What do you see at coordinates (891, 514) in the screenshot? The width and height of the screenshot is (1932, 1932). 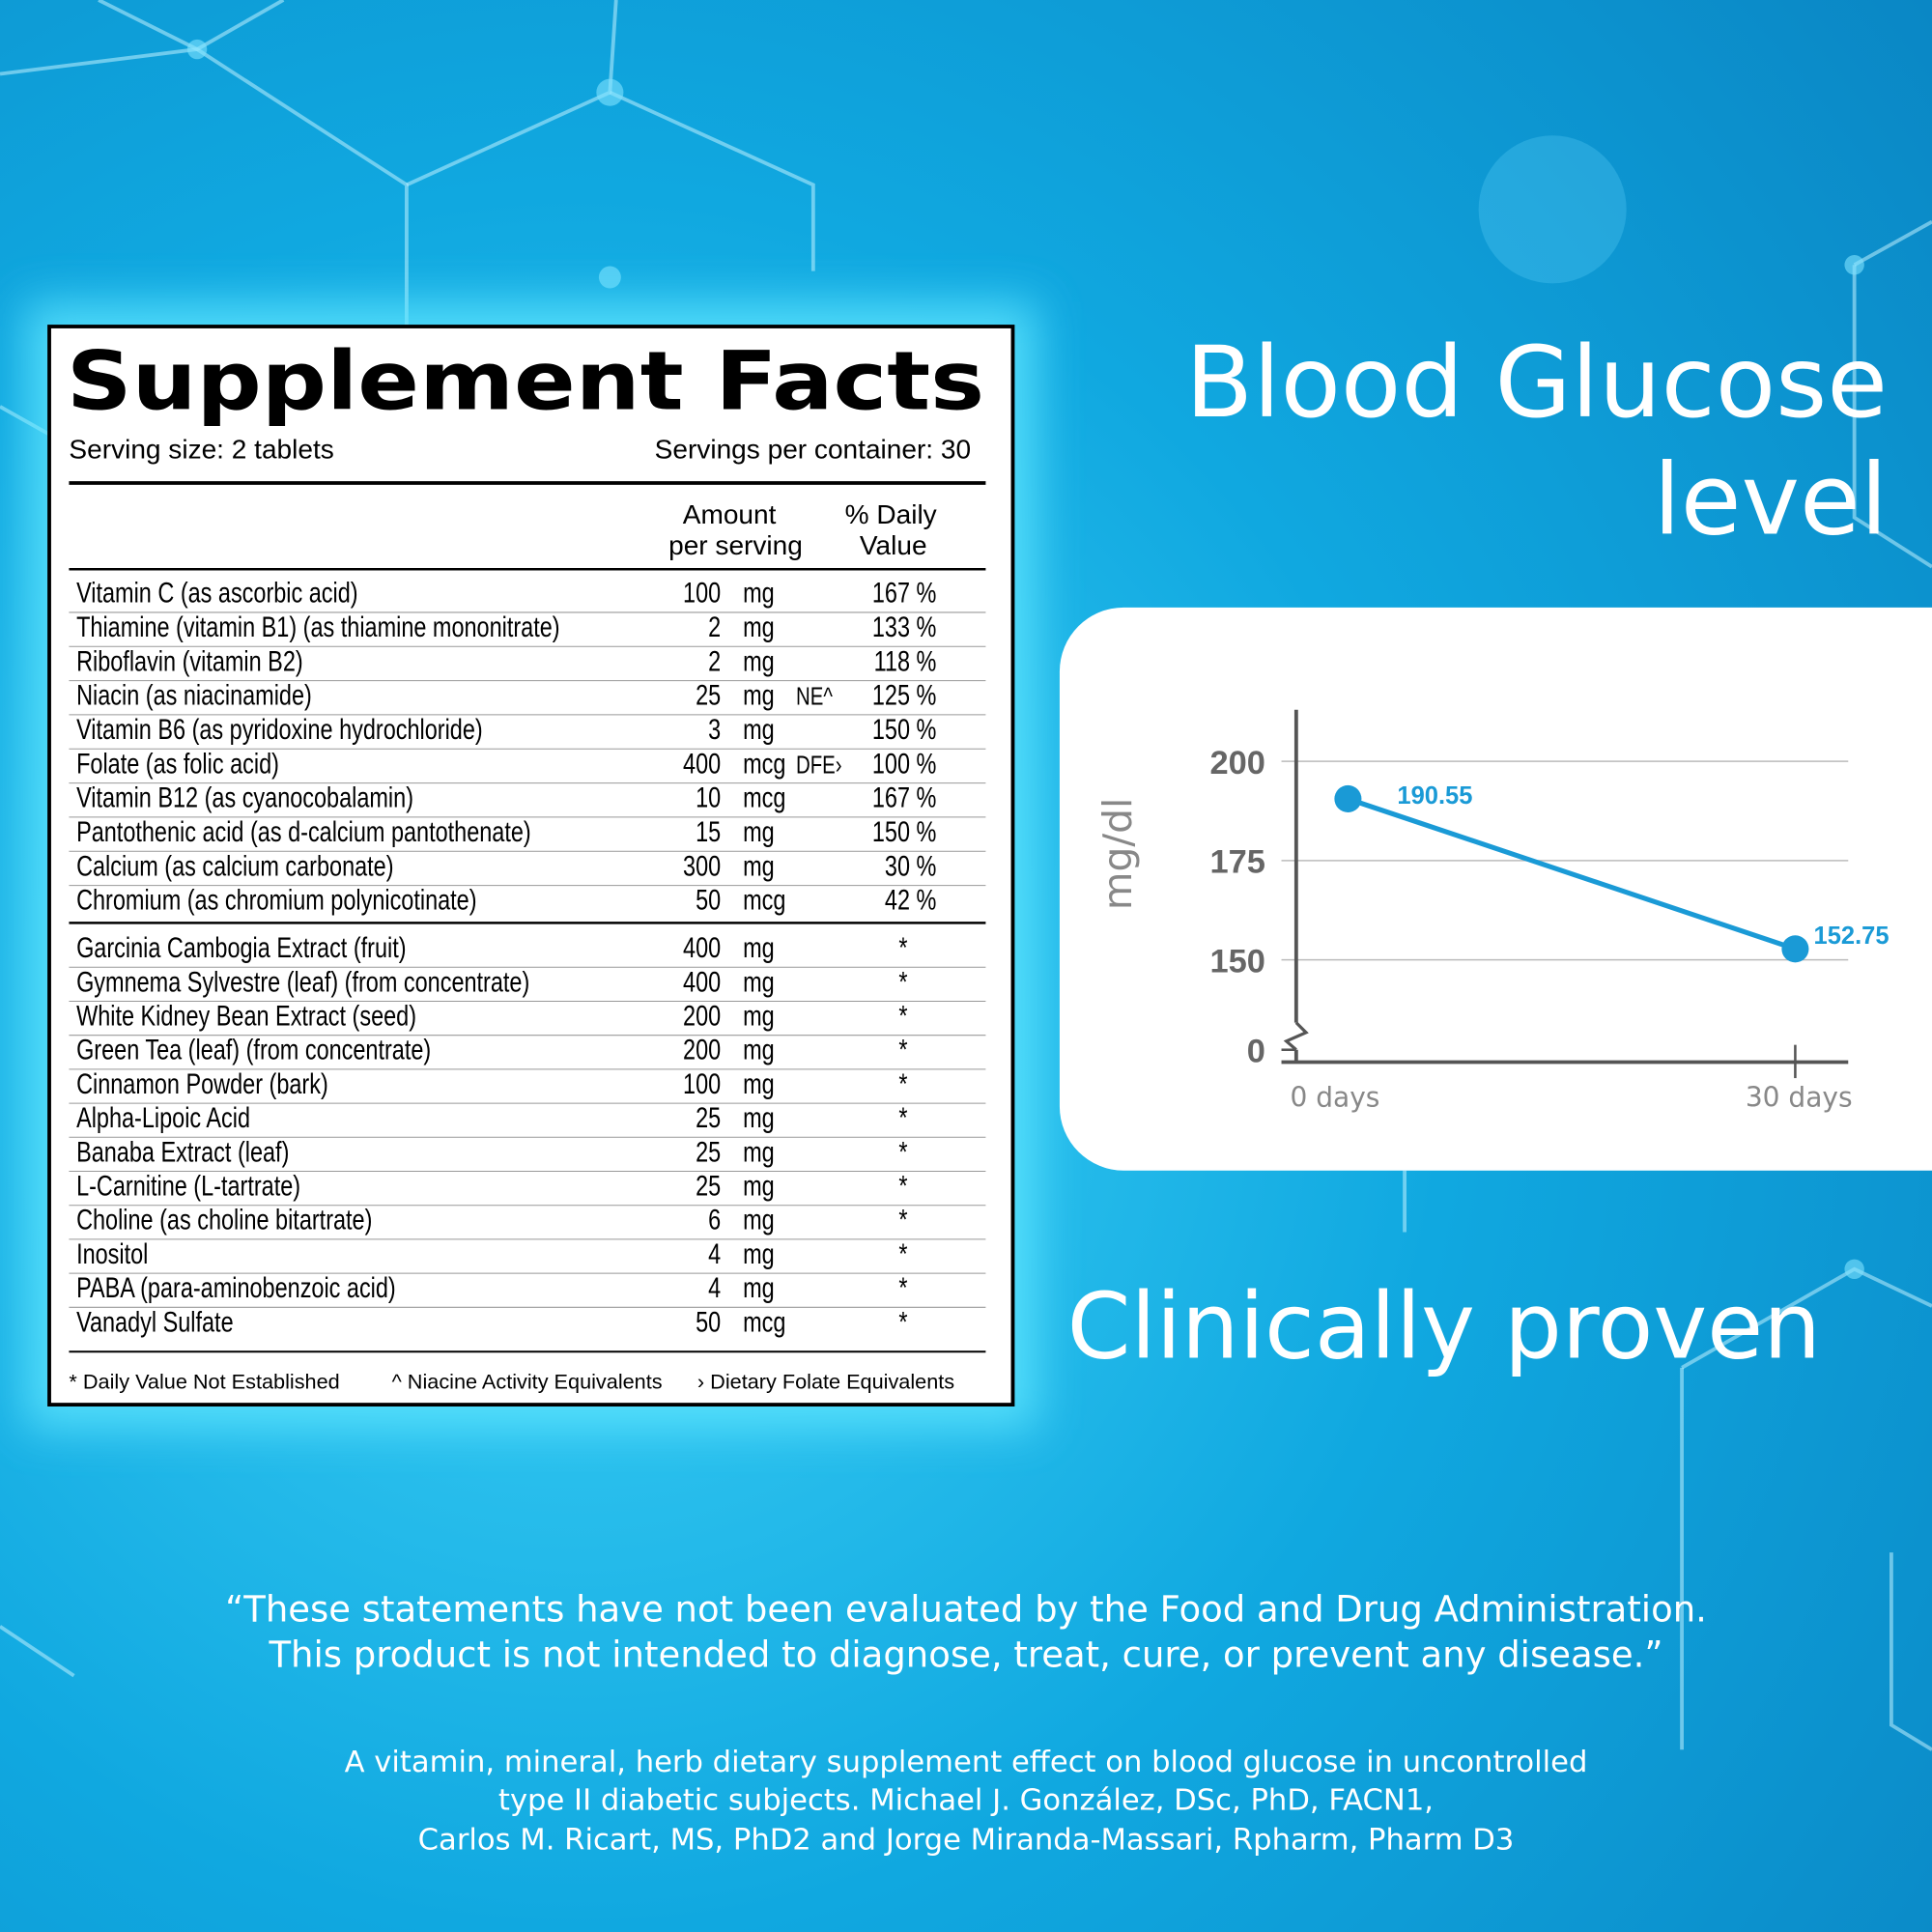 I see `dv-header: % Daily` at bounding box center [891, 514].